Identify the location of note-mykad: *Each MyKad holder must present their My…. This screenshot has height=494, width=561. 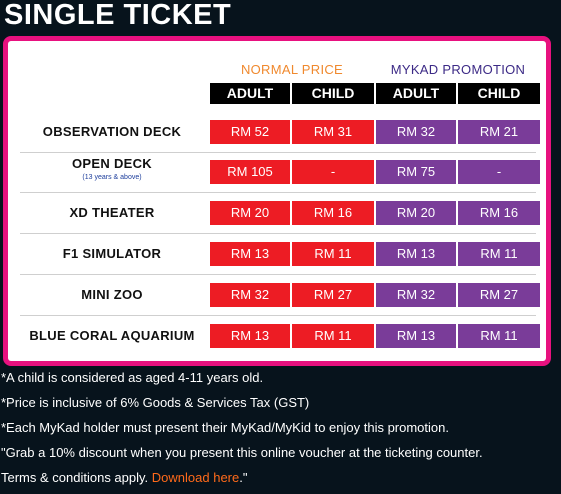
(225, 427).